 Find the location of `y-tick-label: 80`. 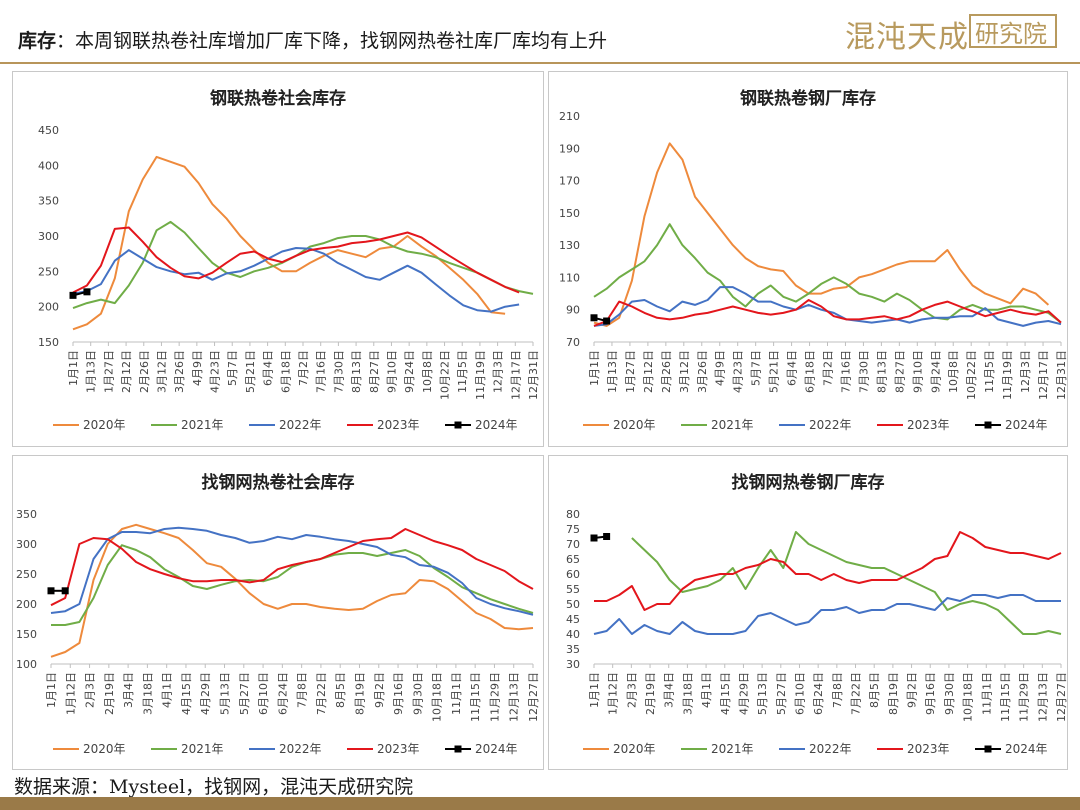

y-tick-label: 80 is located at coordinates (573, 514).